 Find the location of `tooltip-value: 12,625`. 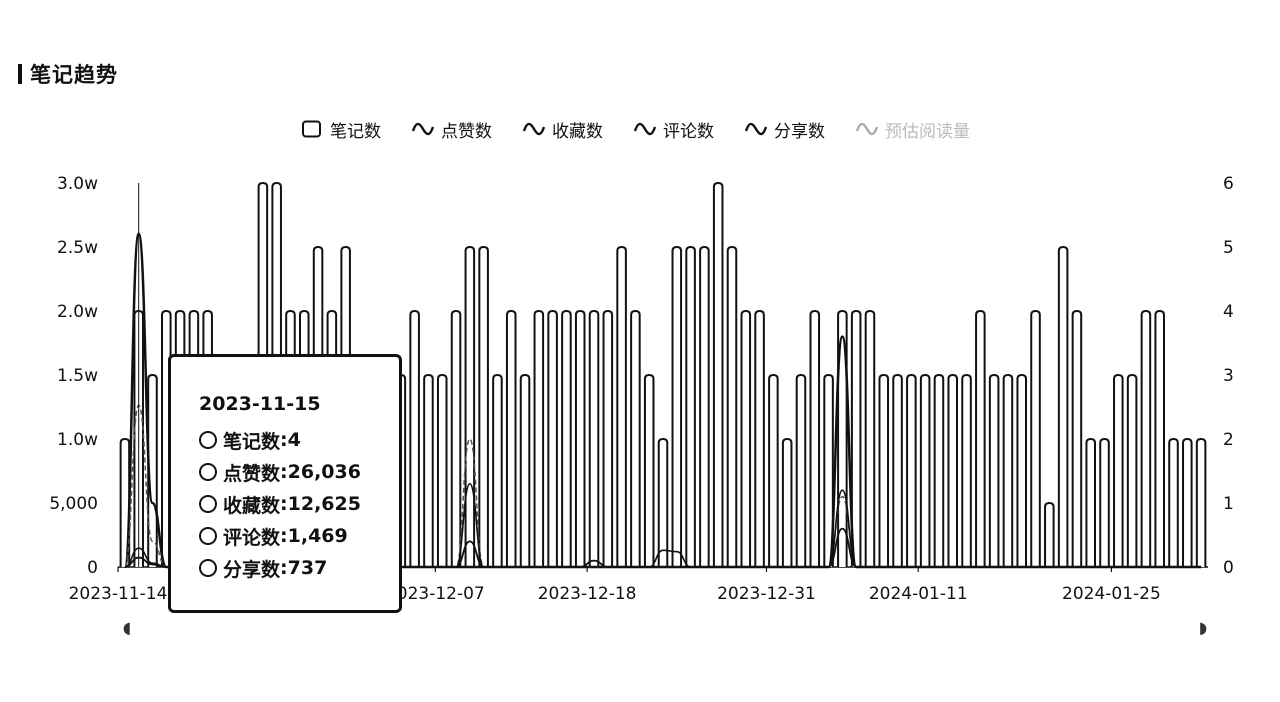

tooltip-value: 12,625 is located at coordinates (324, 504).